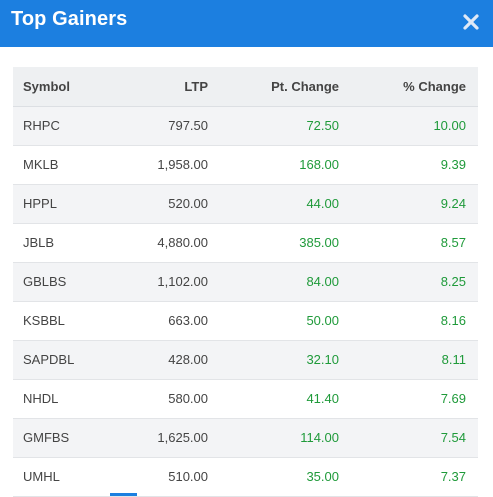 The height and width of the screenshot is (497, 493). I want to click on symbol-cell: KSBBL, so click(63, 321).